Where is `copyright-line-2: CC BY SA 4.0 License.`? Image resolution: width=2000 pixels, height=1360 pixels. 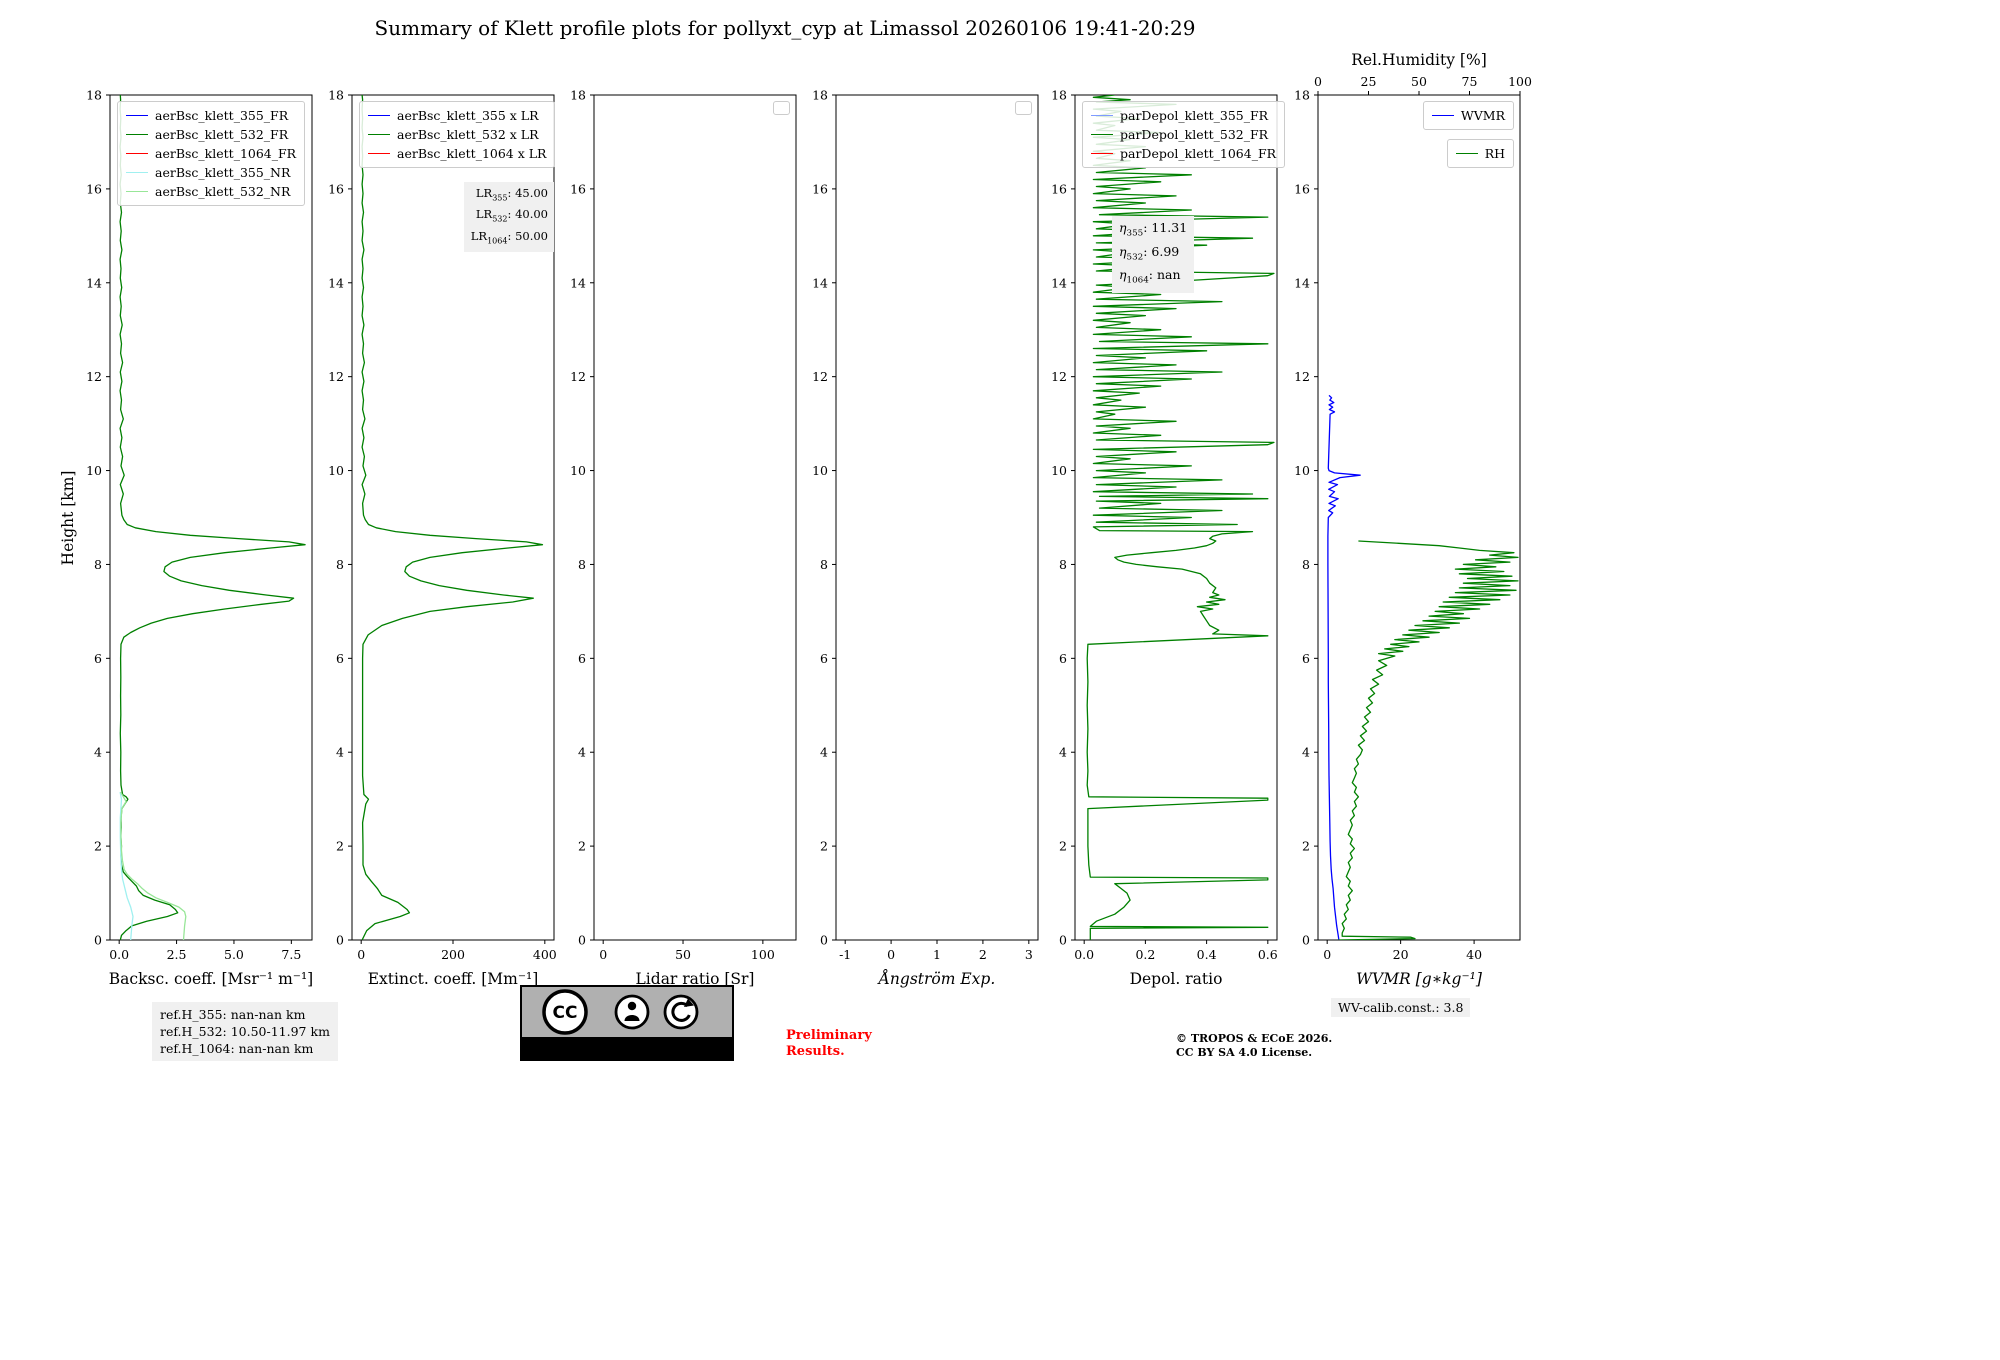
copyright-line-2: CC BY SA 4.0 License. is located at coordinates (1244, 1052).